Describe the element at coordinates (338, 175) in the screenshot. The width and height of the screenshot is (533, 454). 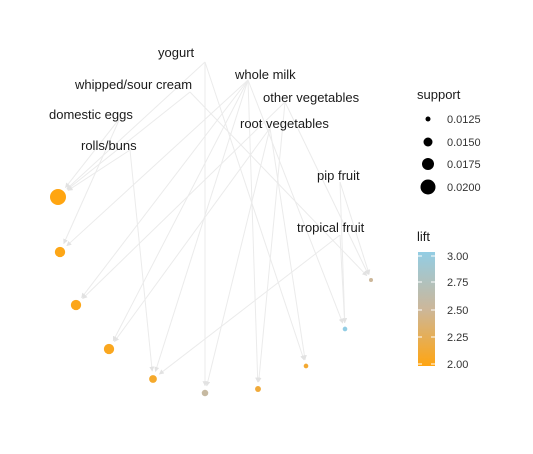
I see `item-label-pip-fruit: pip fruit` at that location.